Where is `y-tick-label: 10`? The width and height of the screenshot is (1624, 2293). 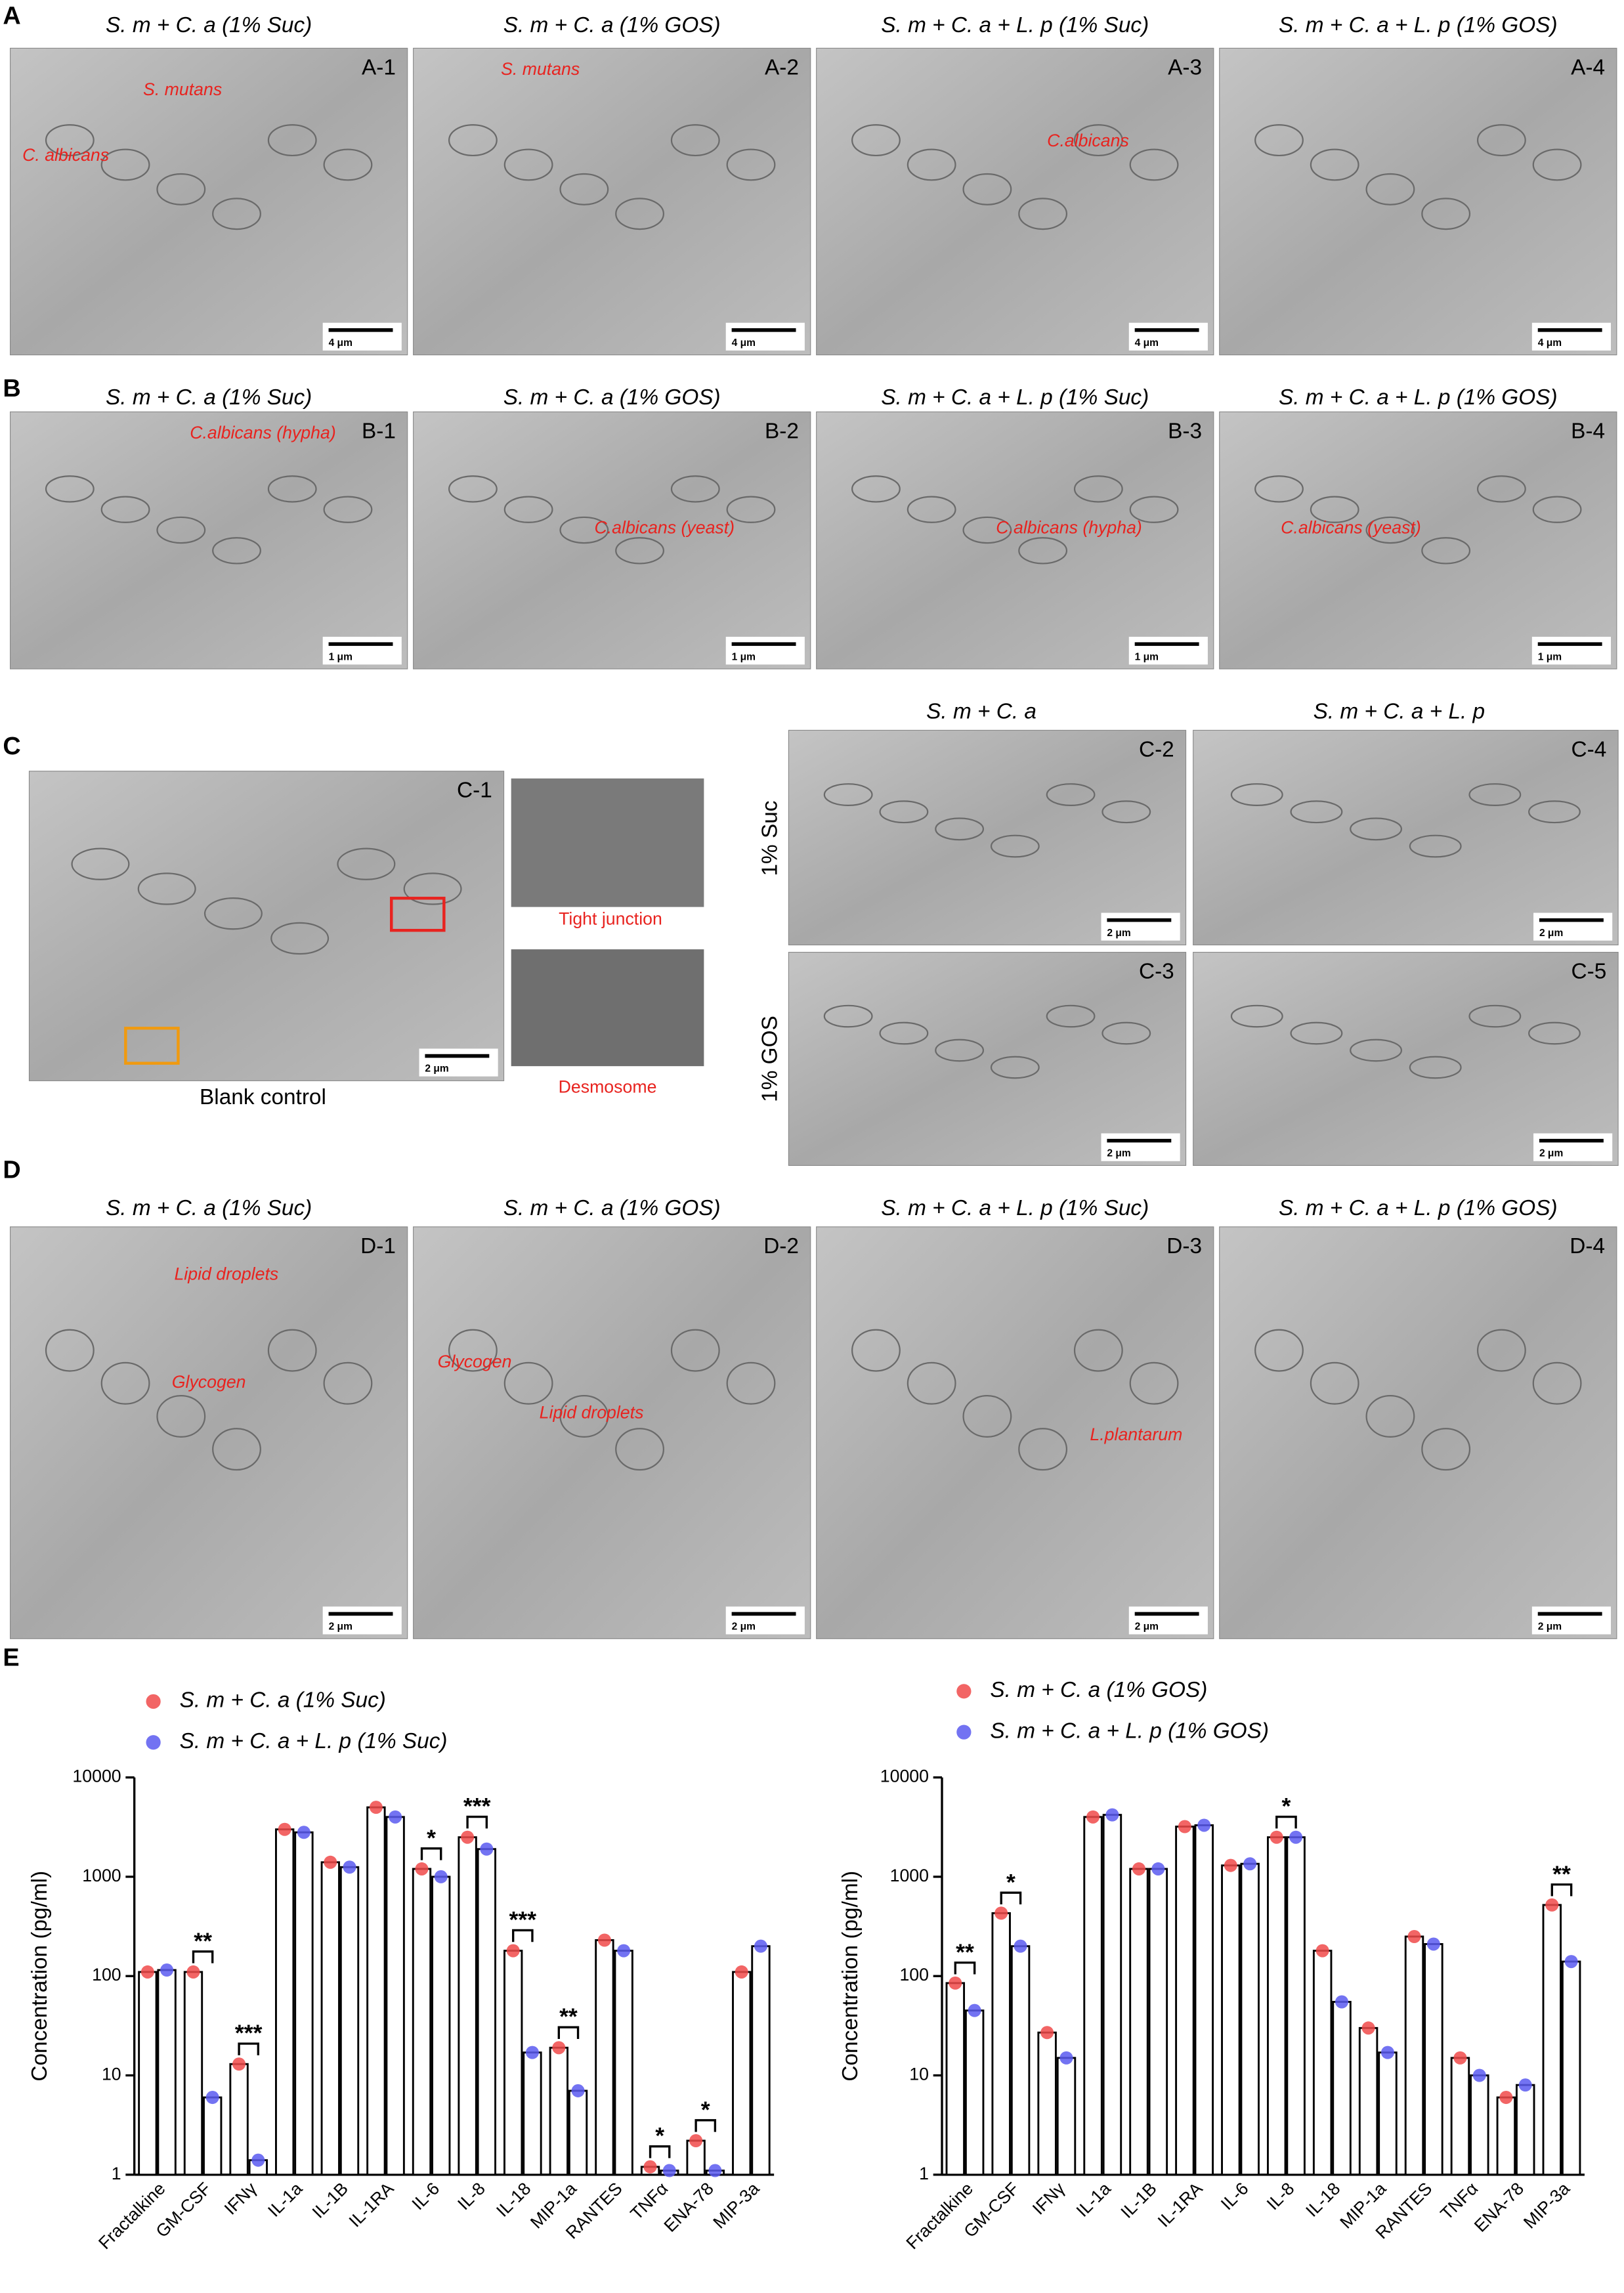
y-tick-label: 10 is located at coordinates (112, 2074).